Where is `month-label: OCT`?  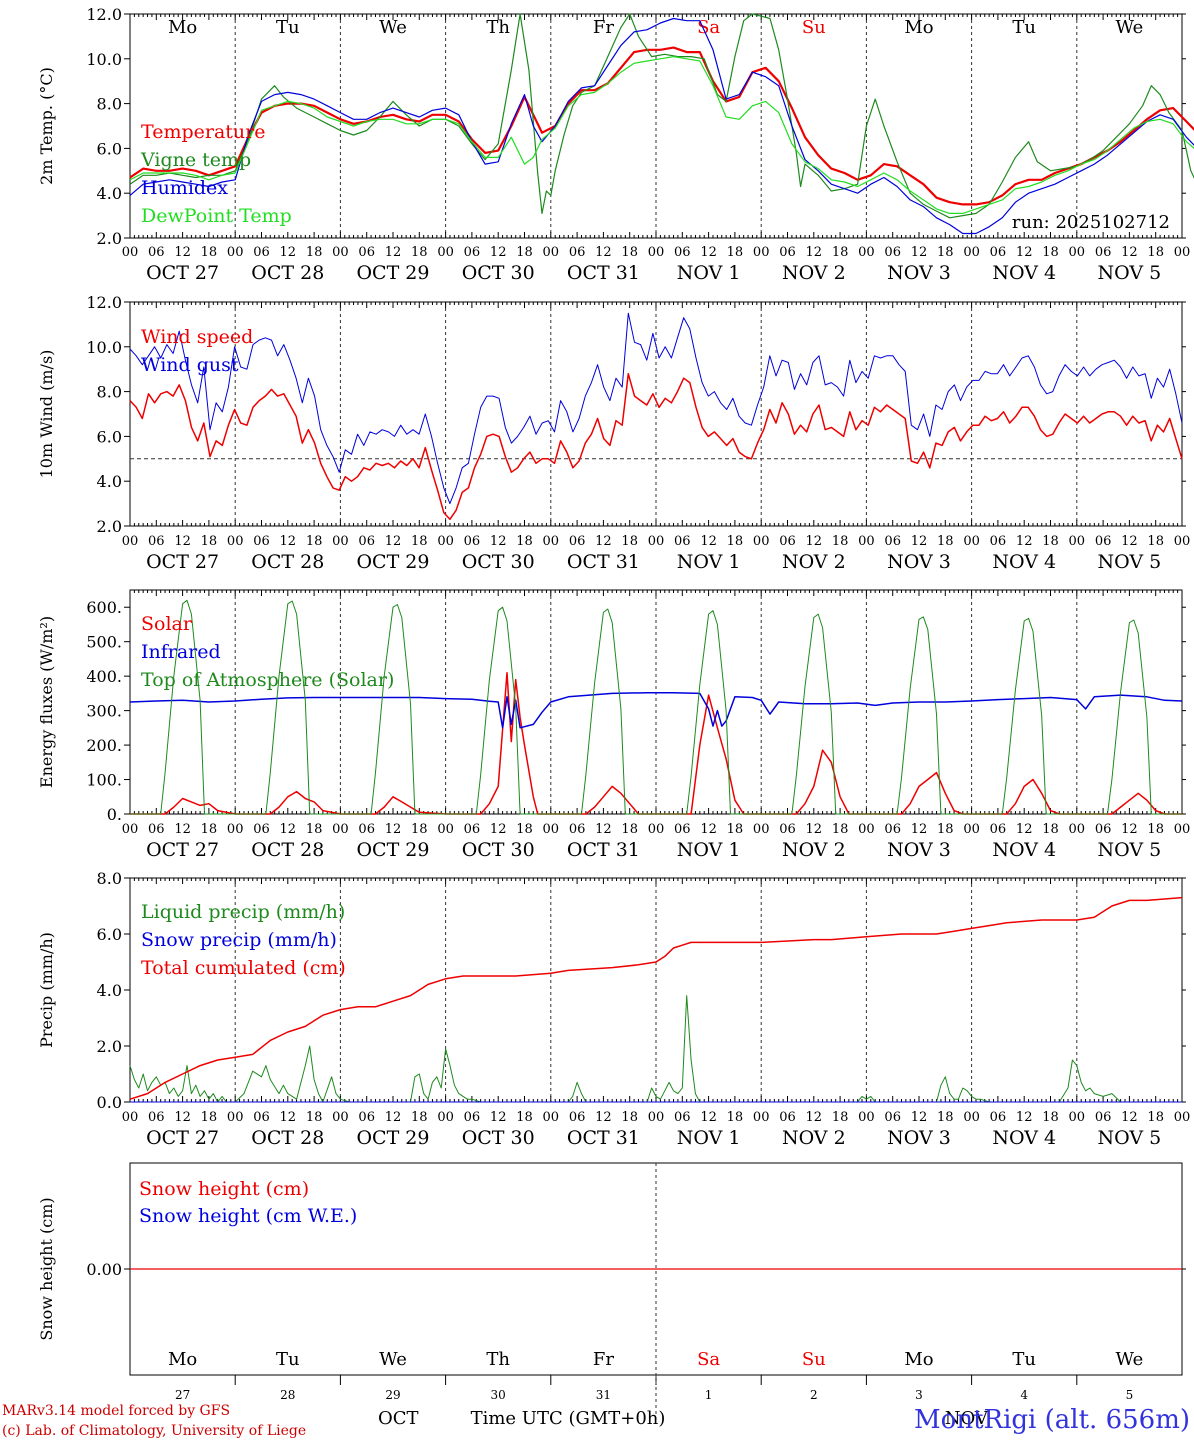 month-label: OCT is located at coordinates (398, 1418).